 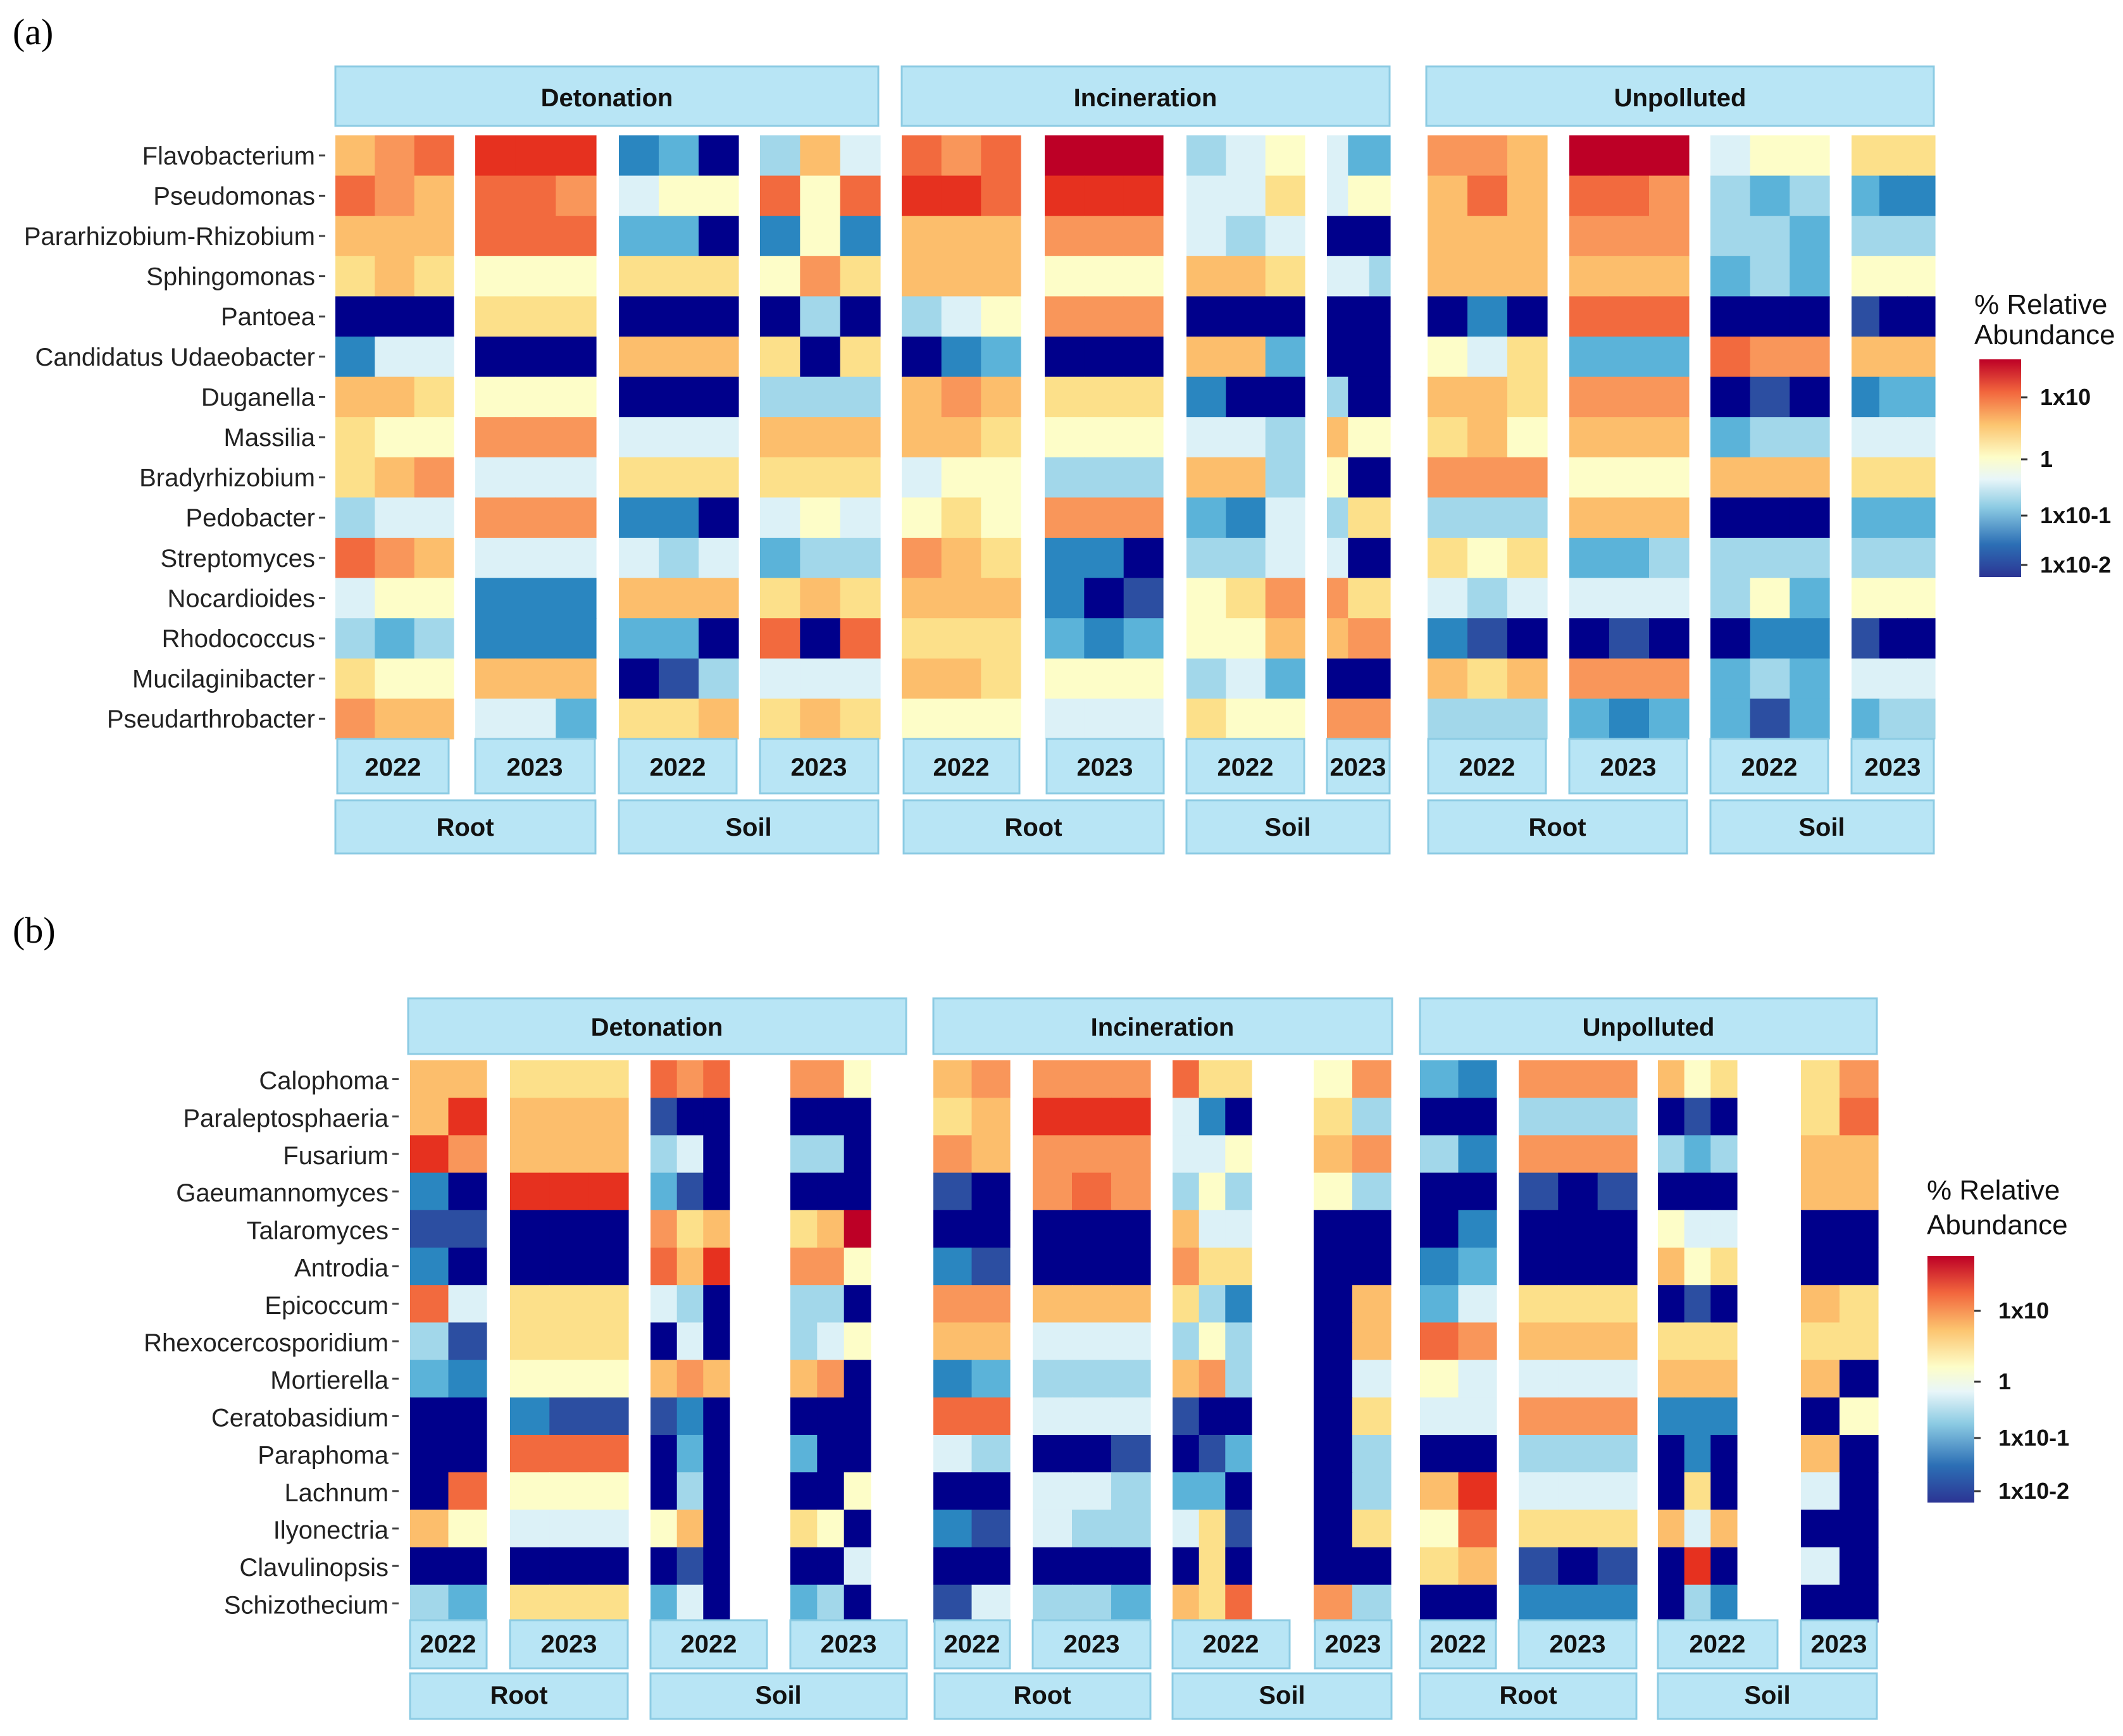 I want to click on group-strip, so click(x=657, y=1026).